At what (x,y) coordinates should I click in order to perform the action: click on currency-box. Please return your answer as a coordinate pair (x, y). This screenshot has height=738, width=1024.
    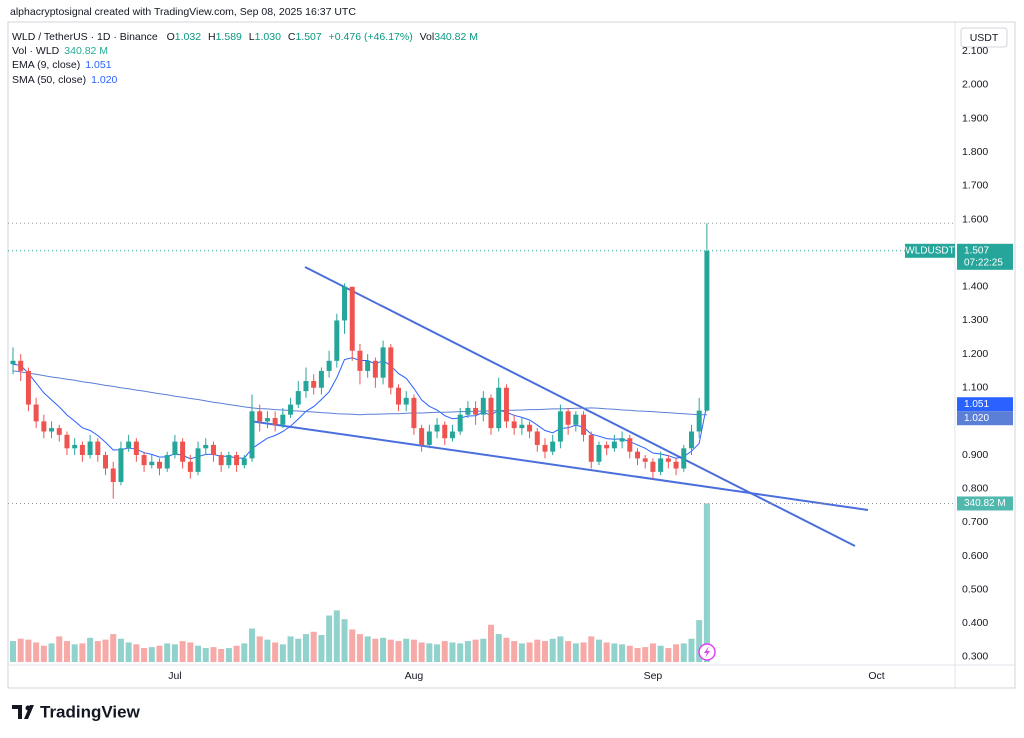
    Looking at the image, I should click on (984, 37).